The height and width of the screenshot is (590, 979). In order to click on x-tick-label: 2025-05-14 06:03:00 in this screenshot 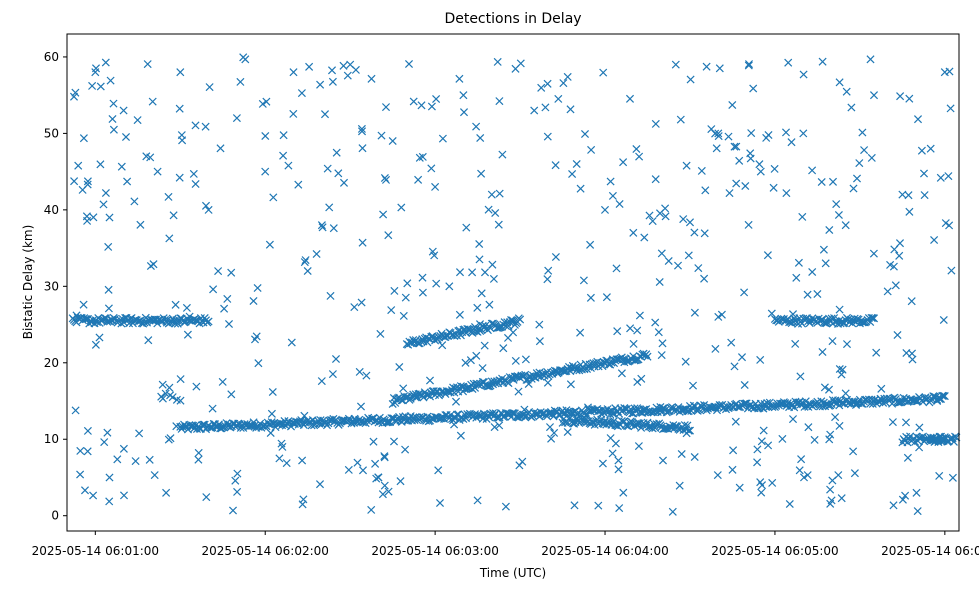, I will do `click(434, 551)`.